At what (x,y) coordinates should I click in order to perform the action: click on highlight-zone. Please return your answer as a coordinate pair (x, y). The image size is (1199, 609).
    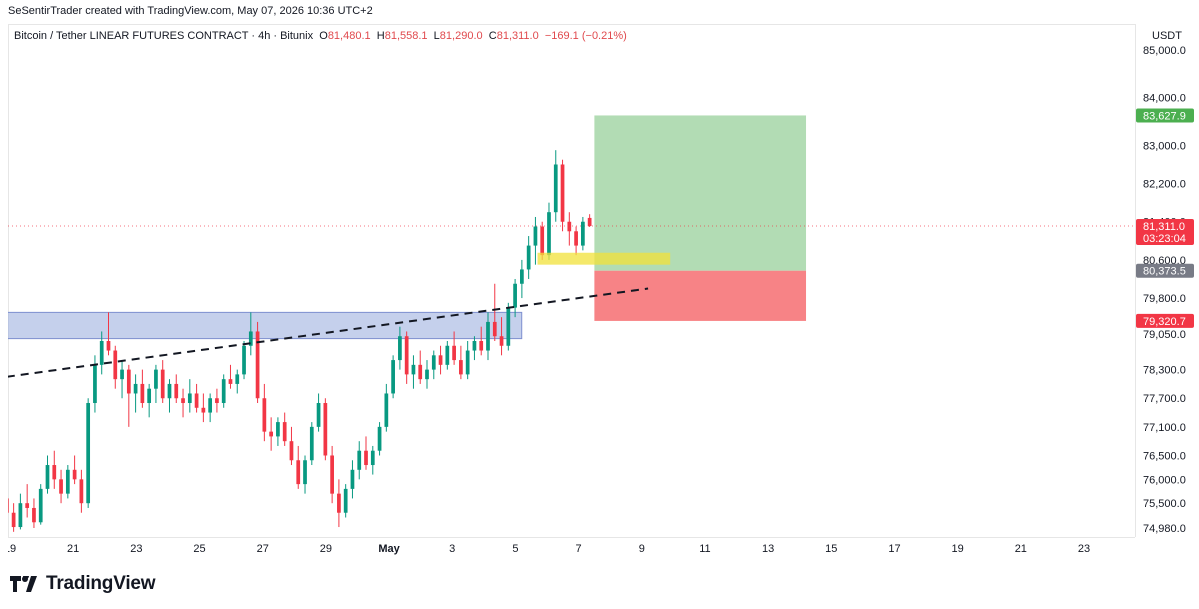
    Looking at the image, I should click on (604, 258).